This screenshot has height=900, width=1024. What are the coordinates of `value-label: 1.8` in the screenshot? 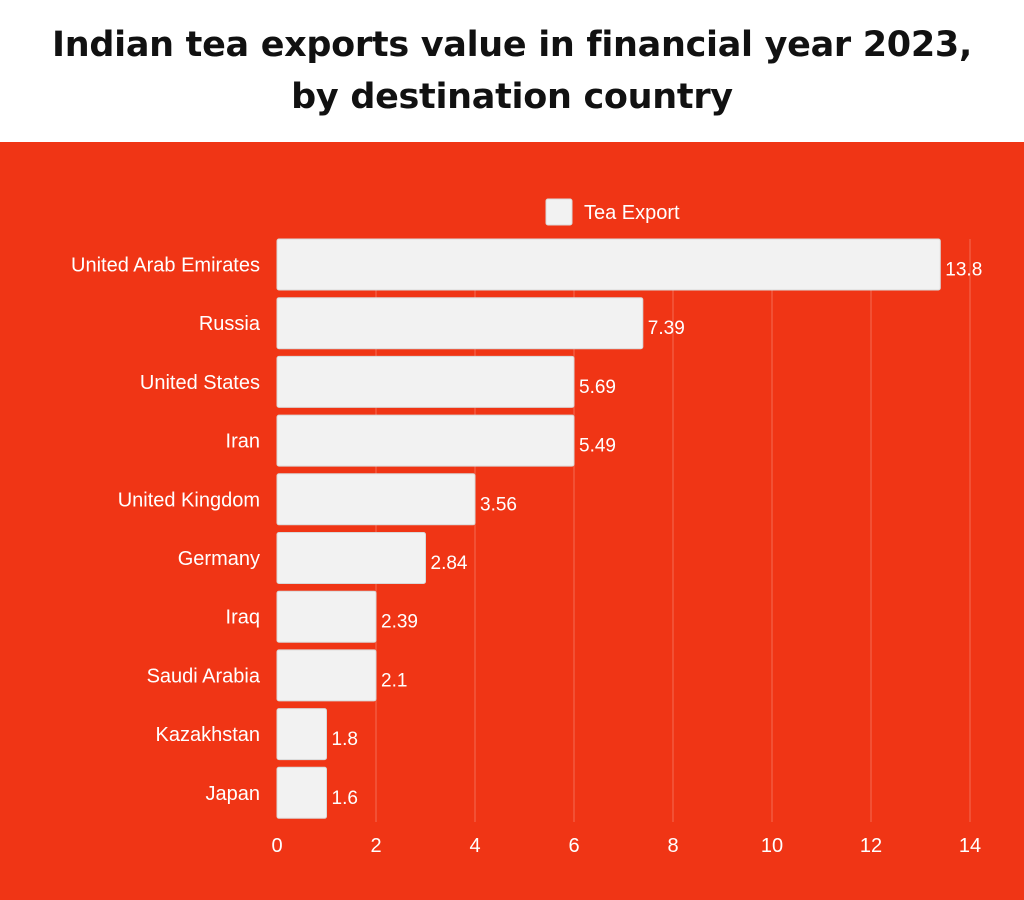 It's located at (345, 739).